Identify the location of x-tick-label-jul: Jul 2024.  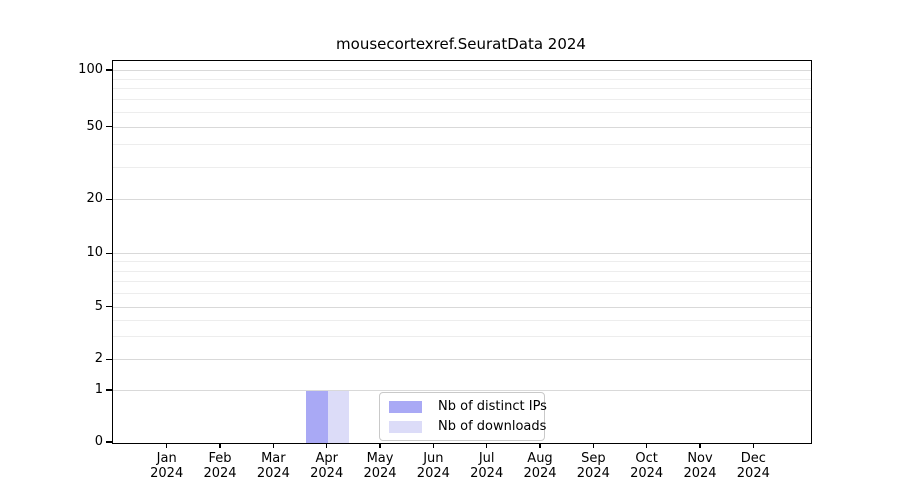
(487, 466).